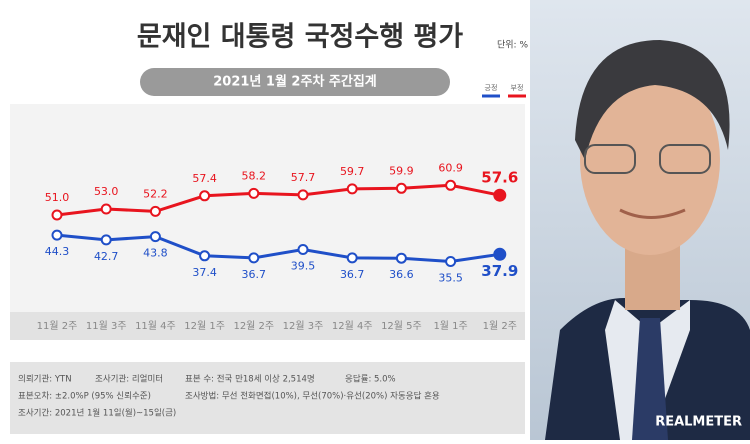 The height and width of the screenshot is (444, 750). What do you see at coordinates (450, 167) in the screenshot?
I see `value-label: 60.9` at bounding box center [450, 167].